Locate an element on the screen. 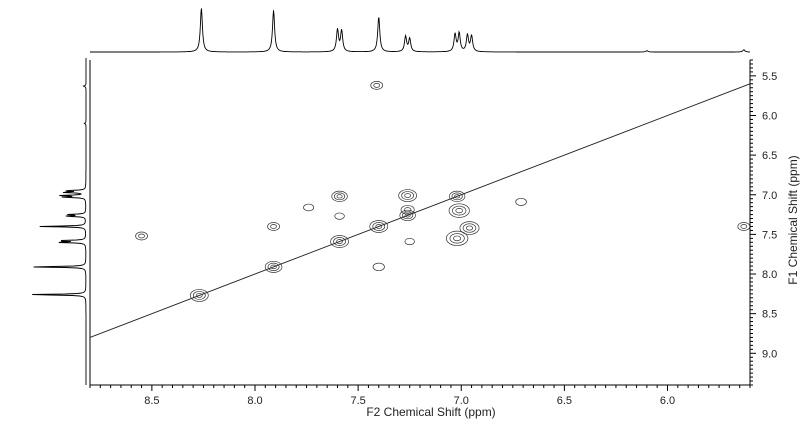 This screenshot has height=424, width=804. y-tick-label: 9.0 is located at coordinates (769, 354).